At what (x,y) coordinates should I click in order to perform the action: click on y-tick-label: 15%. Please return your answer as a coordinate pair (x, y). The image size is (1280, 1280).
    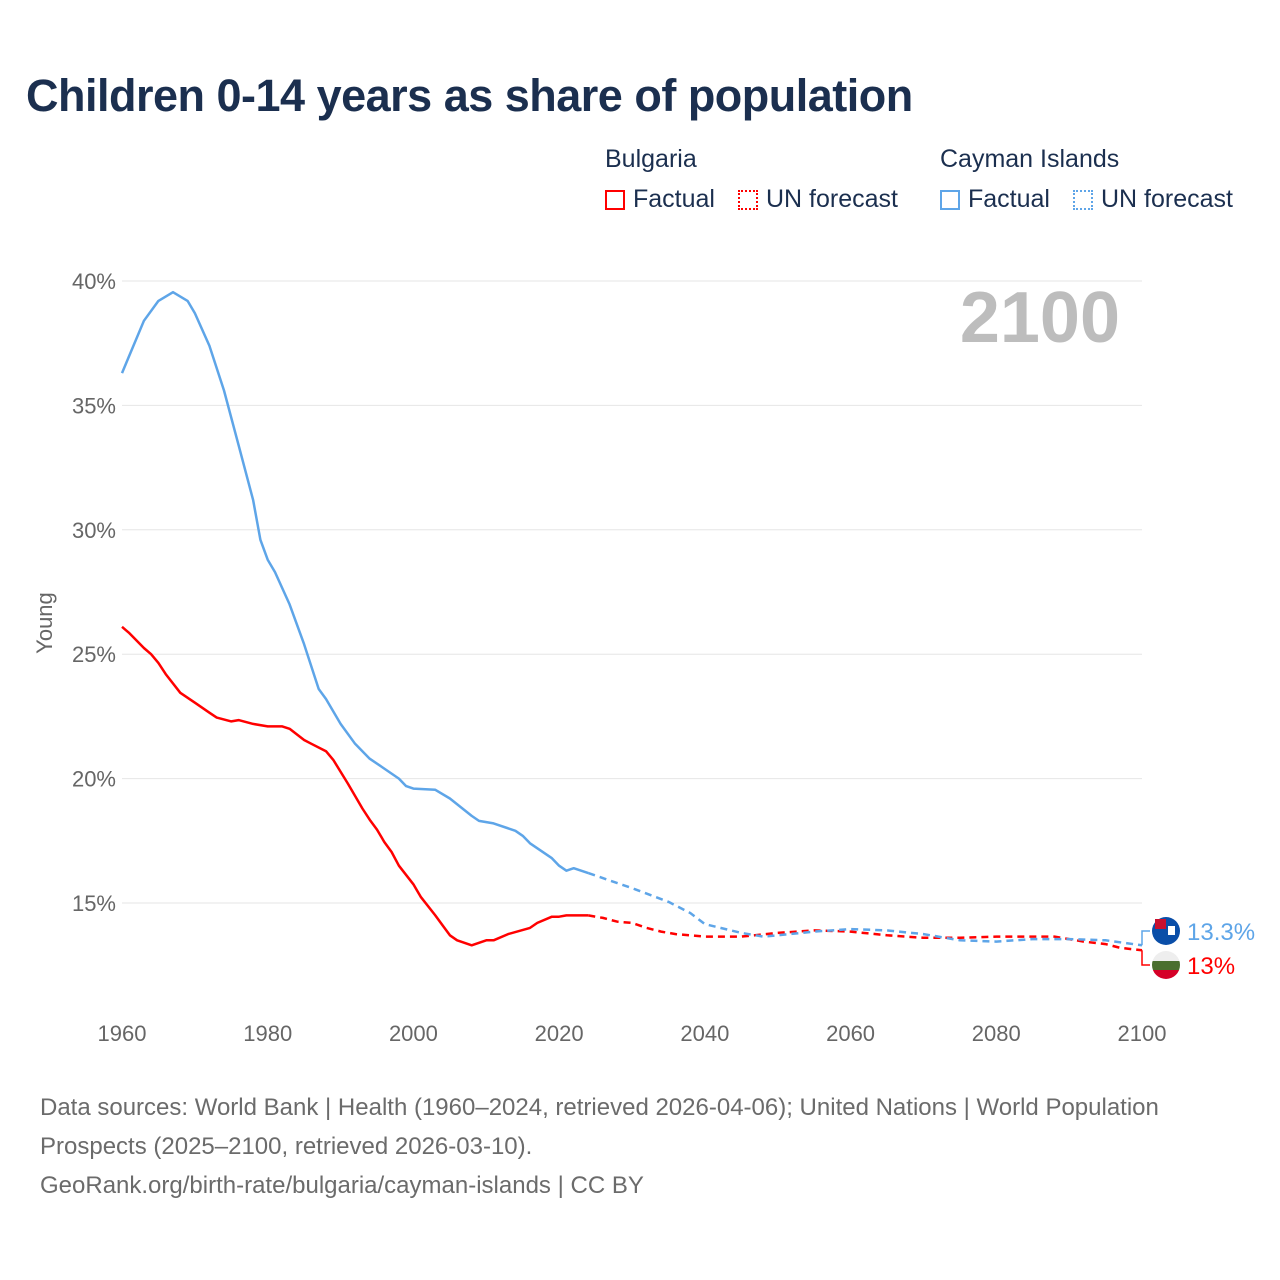
    Looking at the image, I should click on (94, 903).